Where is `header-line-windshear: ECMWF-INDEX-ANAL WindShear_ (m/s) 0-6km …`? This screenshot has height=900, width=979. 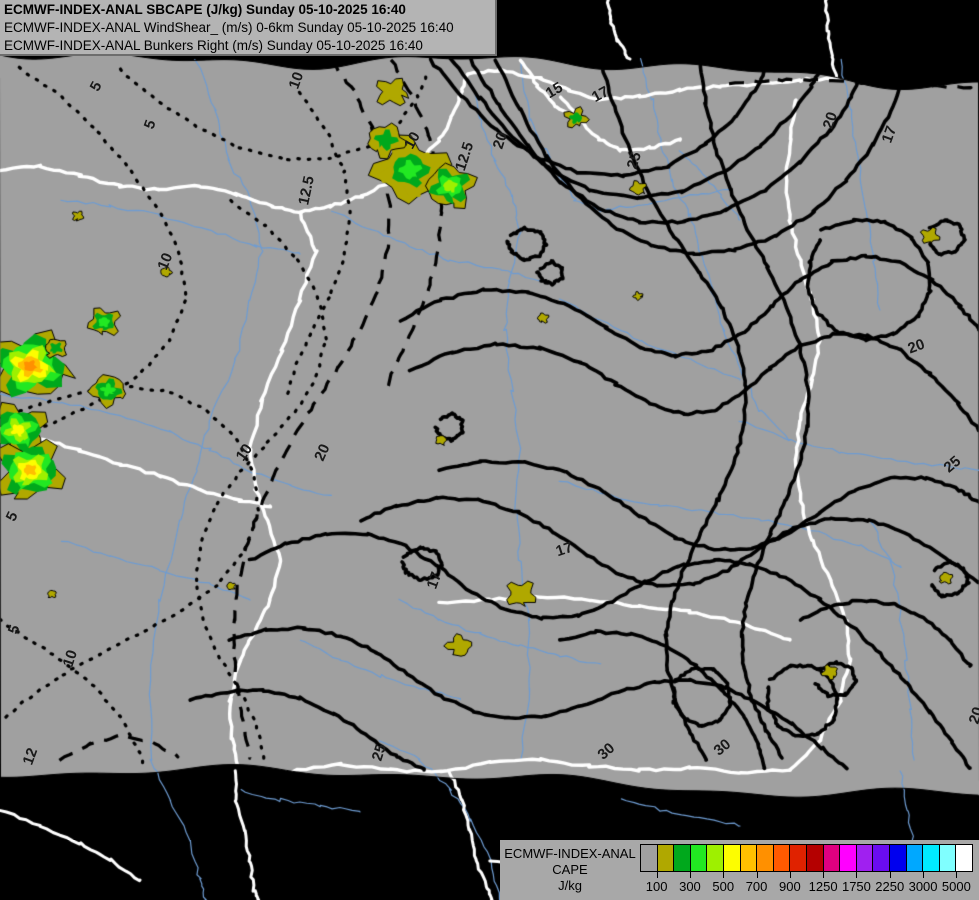
header-line-windshear: ECMWF-INDEX-ANAL WindShear_ (m/s) 0-6km … is located at coordinates (229, 27).